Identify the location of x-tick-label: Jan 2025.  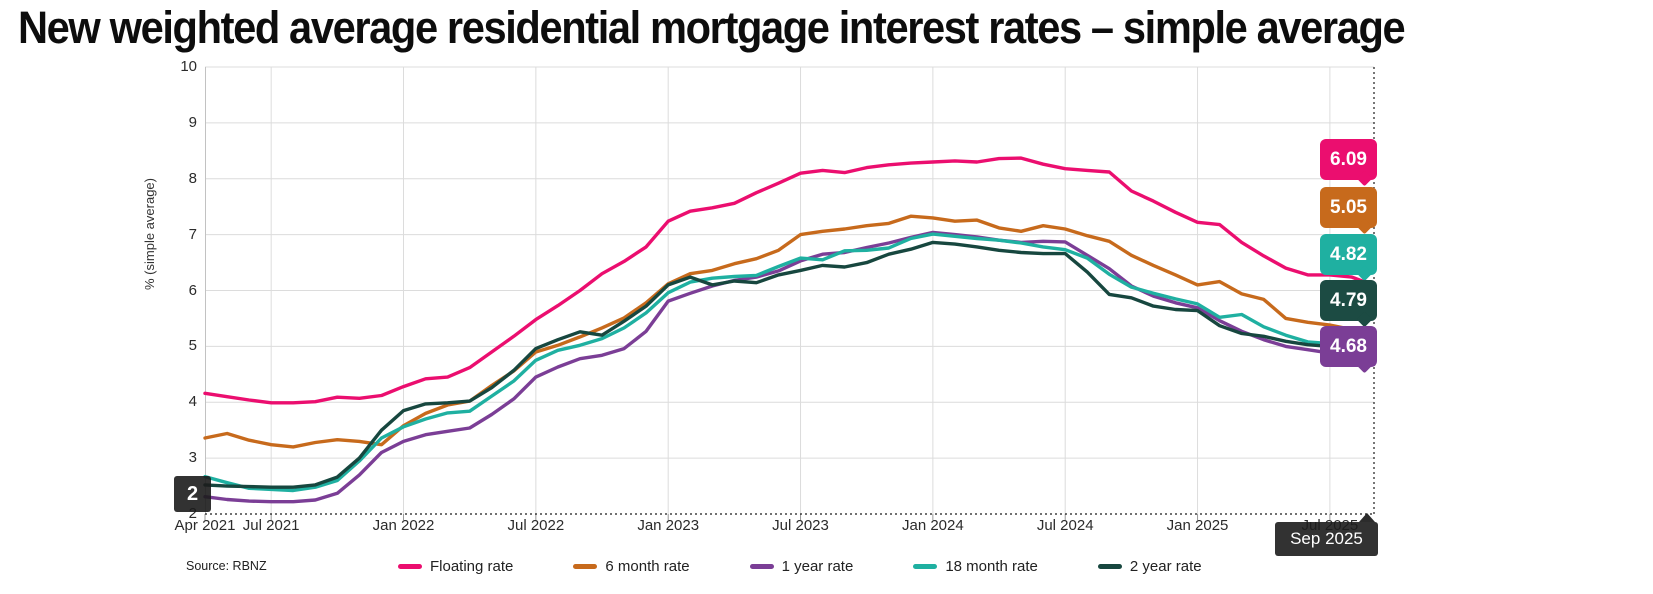
(1197, 525).